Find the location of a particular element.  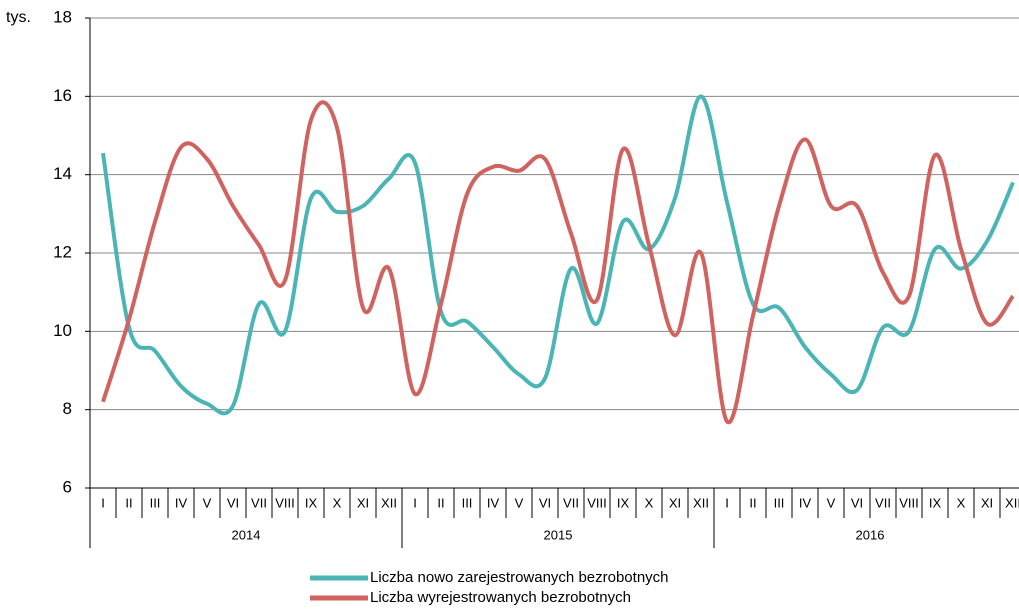

y-tick-label: 18 is located at coordinates (62, 16).